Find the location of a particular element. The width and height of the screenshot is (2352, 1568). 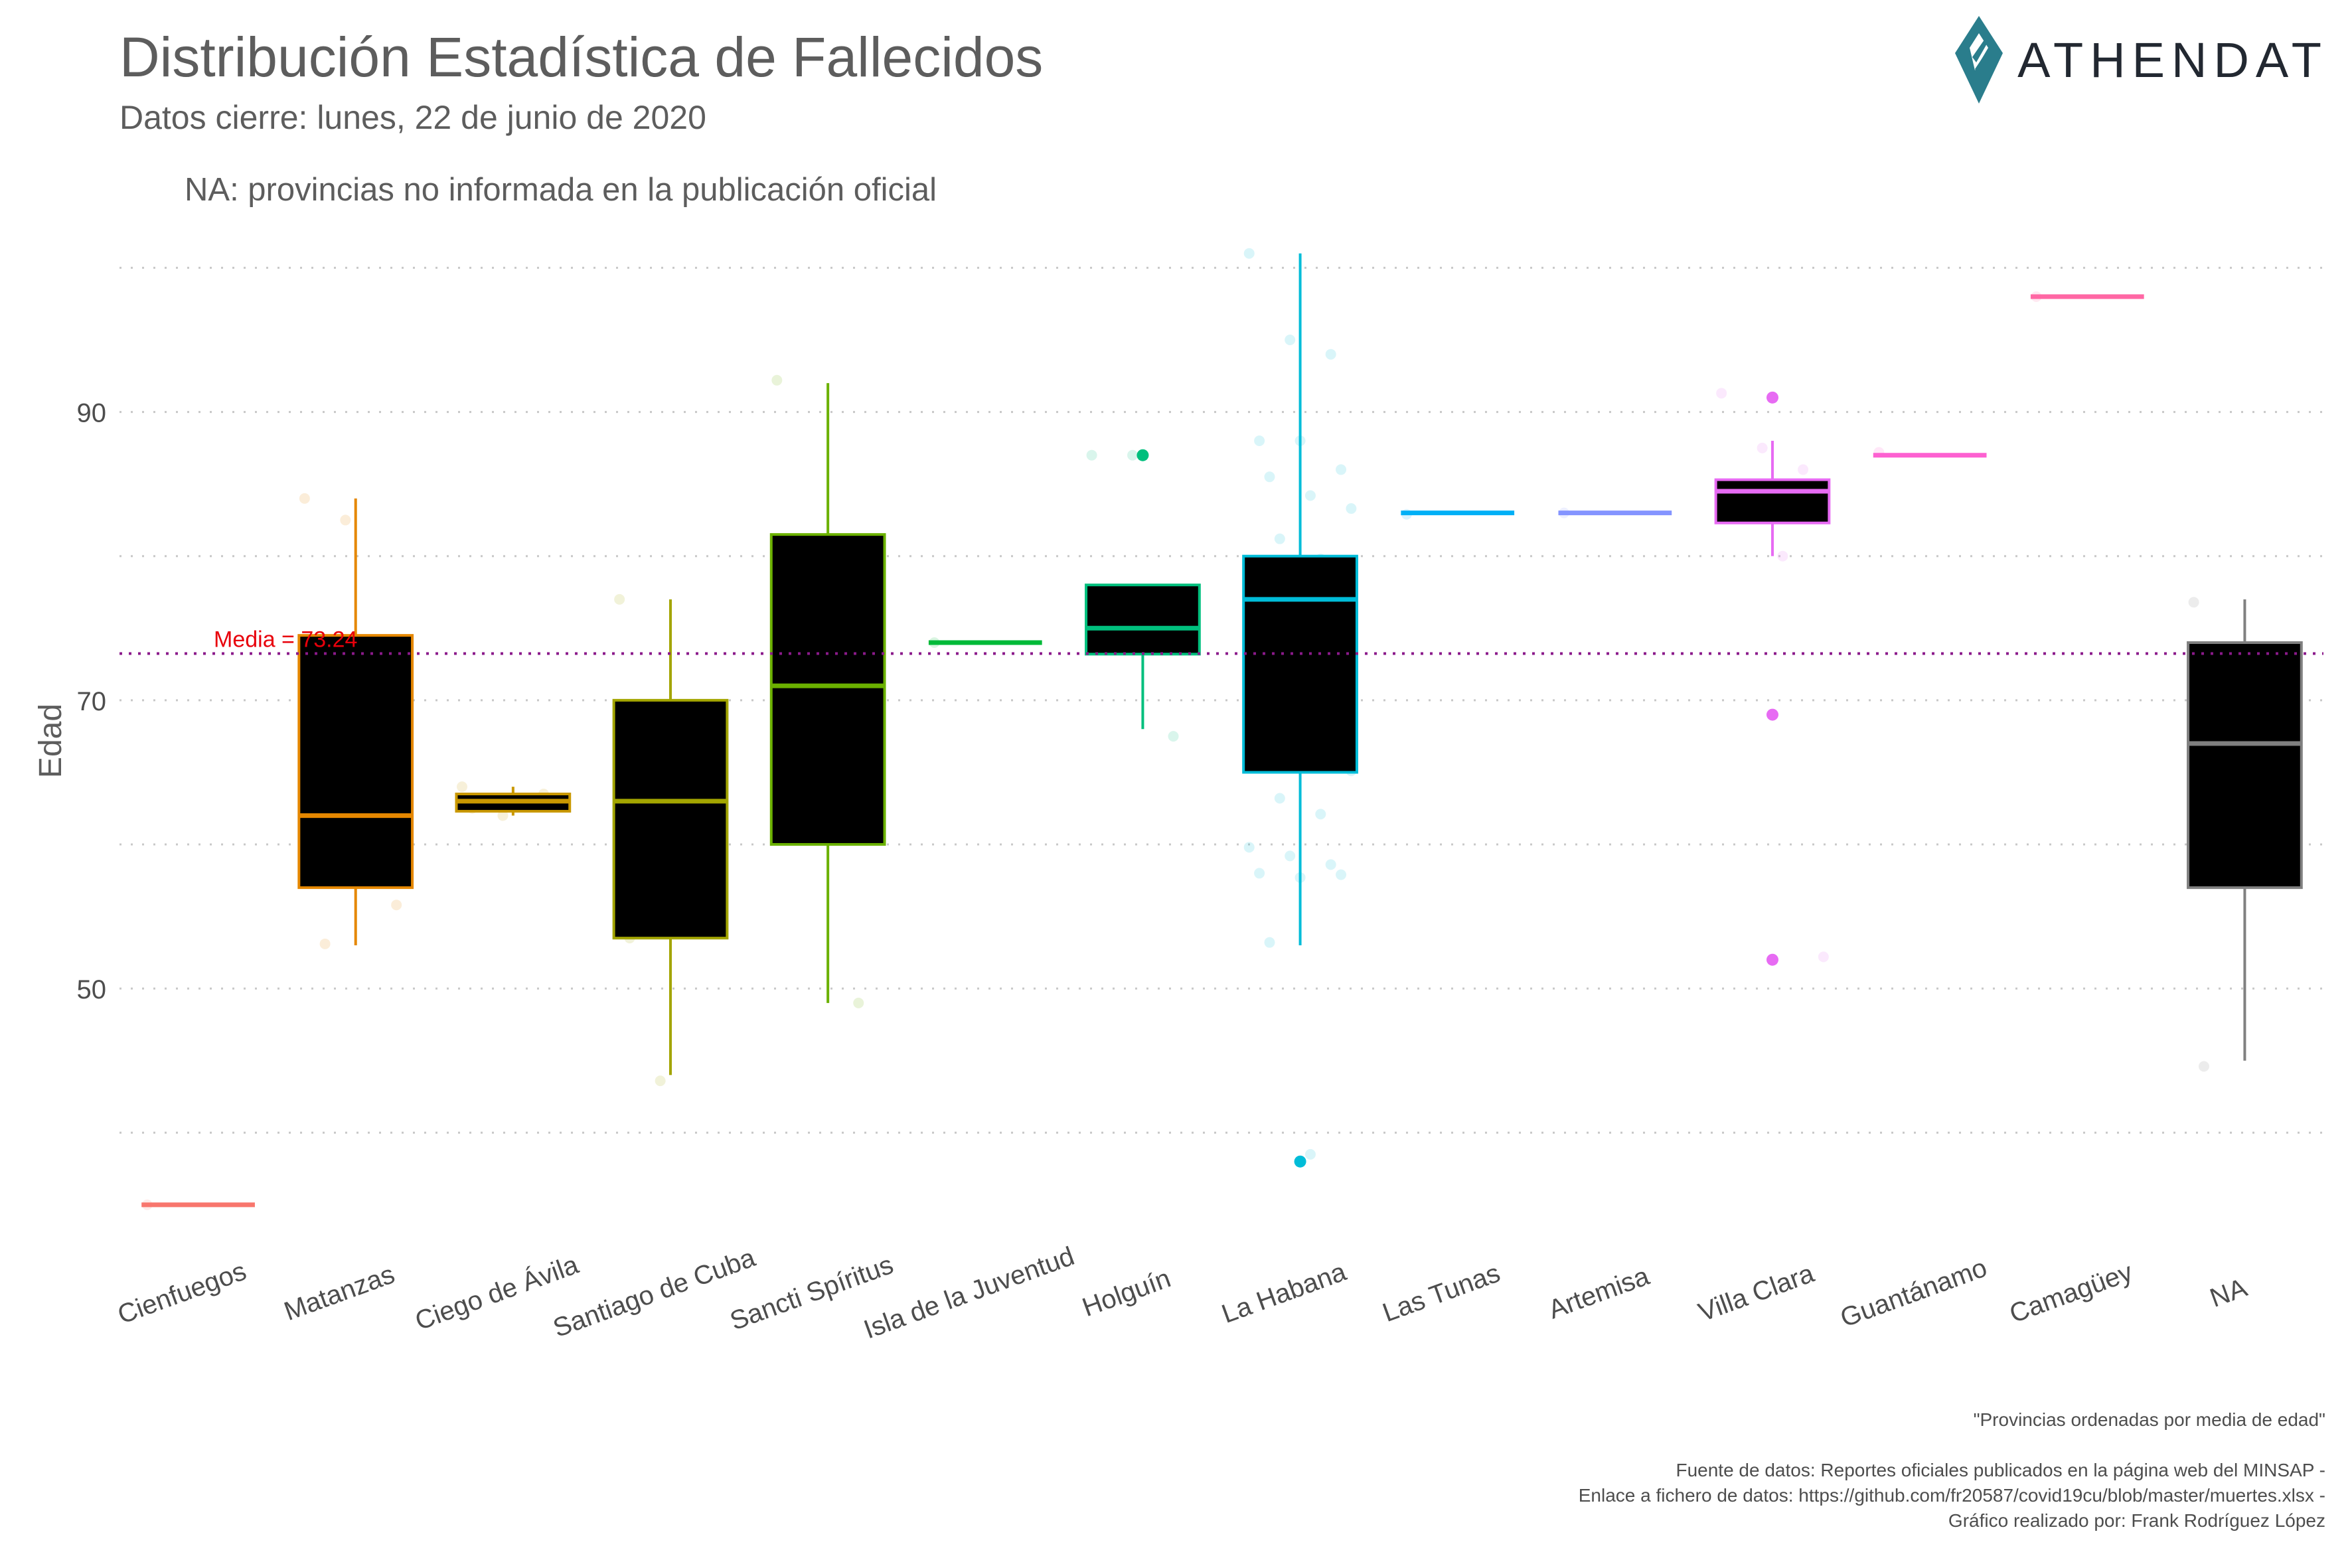

caption-order-note: "Provincias ordenadas por media de edad" is located at coordinates (2149, 1419).